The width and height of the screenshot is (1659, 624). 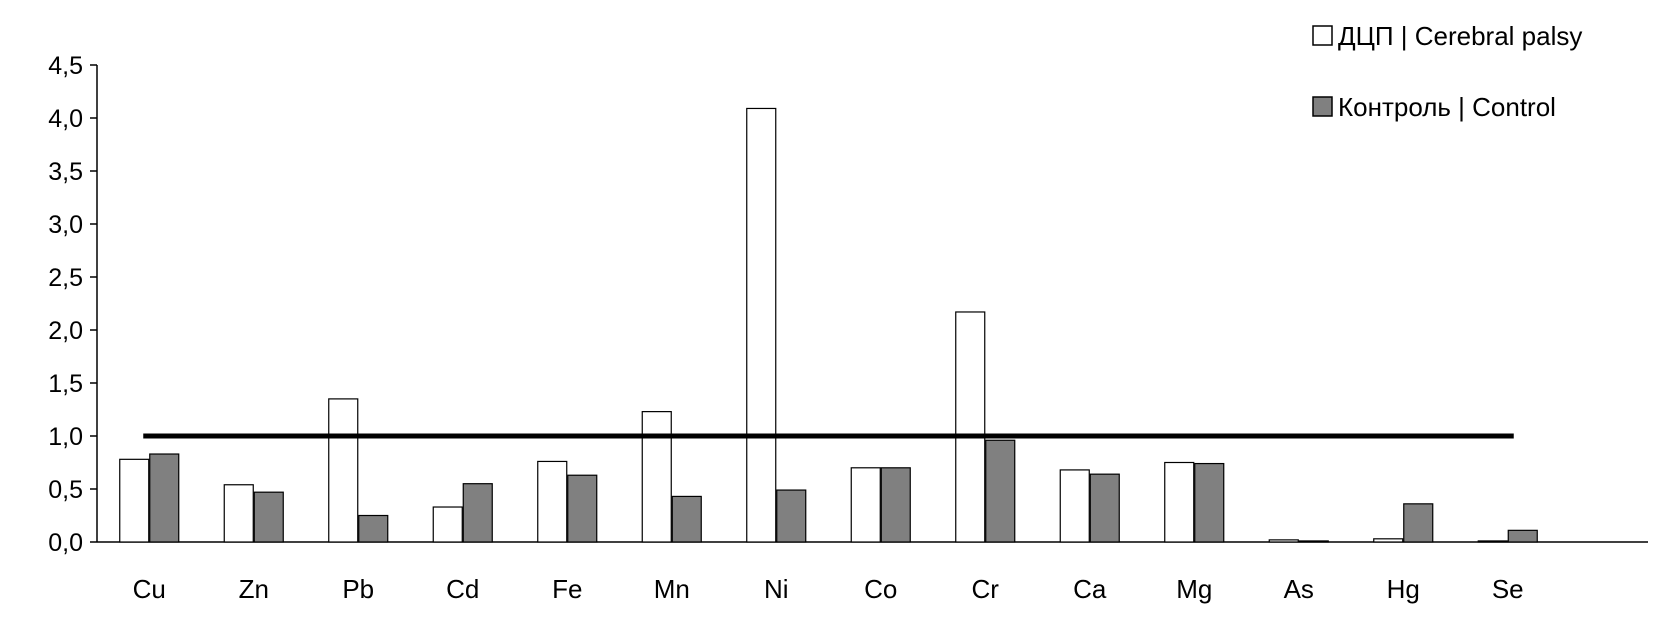 What do you see at coordinates (1283, 541) in the screenshot?
I see `bar-cerebral-palsy-as` at bounding box center [1283, 541].